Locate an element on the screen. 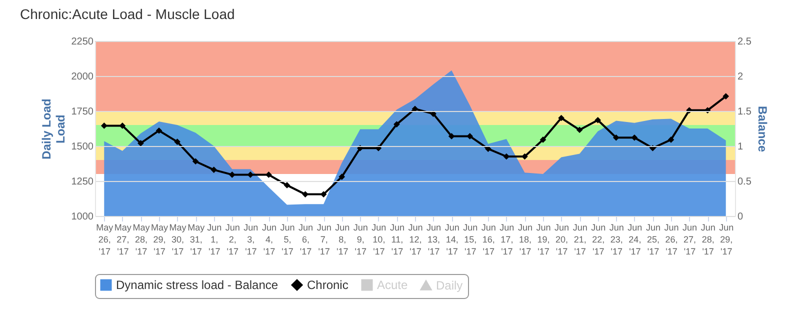 The image size is (800, 323). x-tick-label: May 26, '17 is located at coordinates (105, 239).